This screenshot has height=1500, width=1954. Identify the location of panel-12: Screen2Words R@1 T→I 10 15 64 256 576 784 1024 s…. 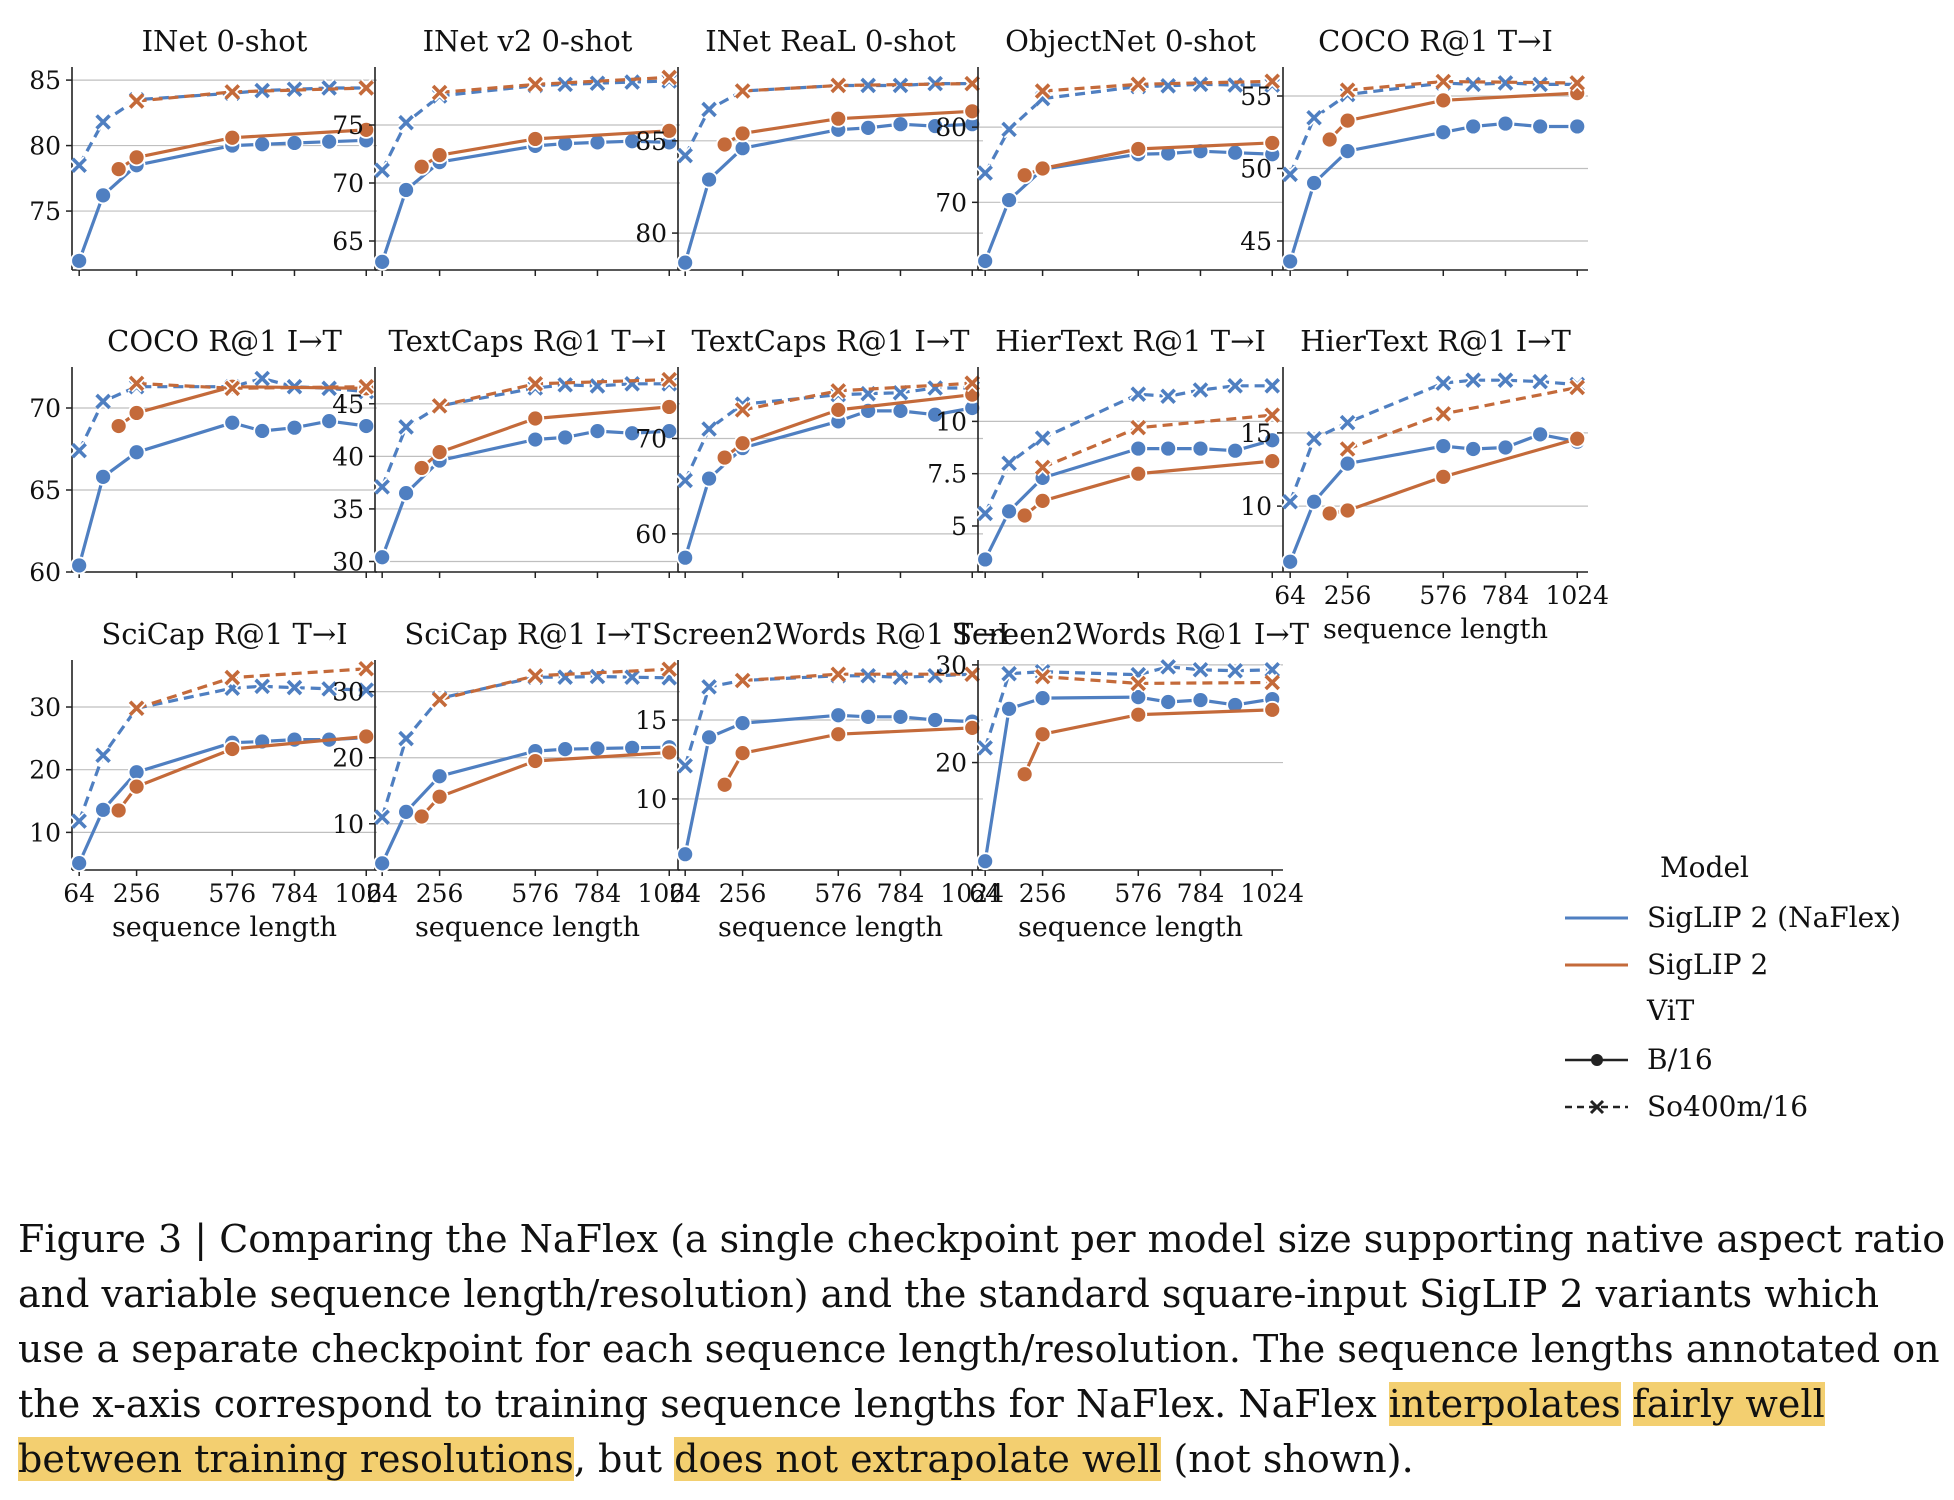
(822, 780).